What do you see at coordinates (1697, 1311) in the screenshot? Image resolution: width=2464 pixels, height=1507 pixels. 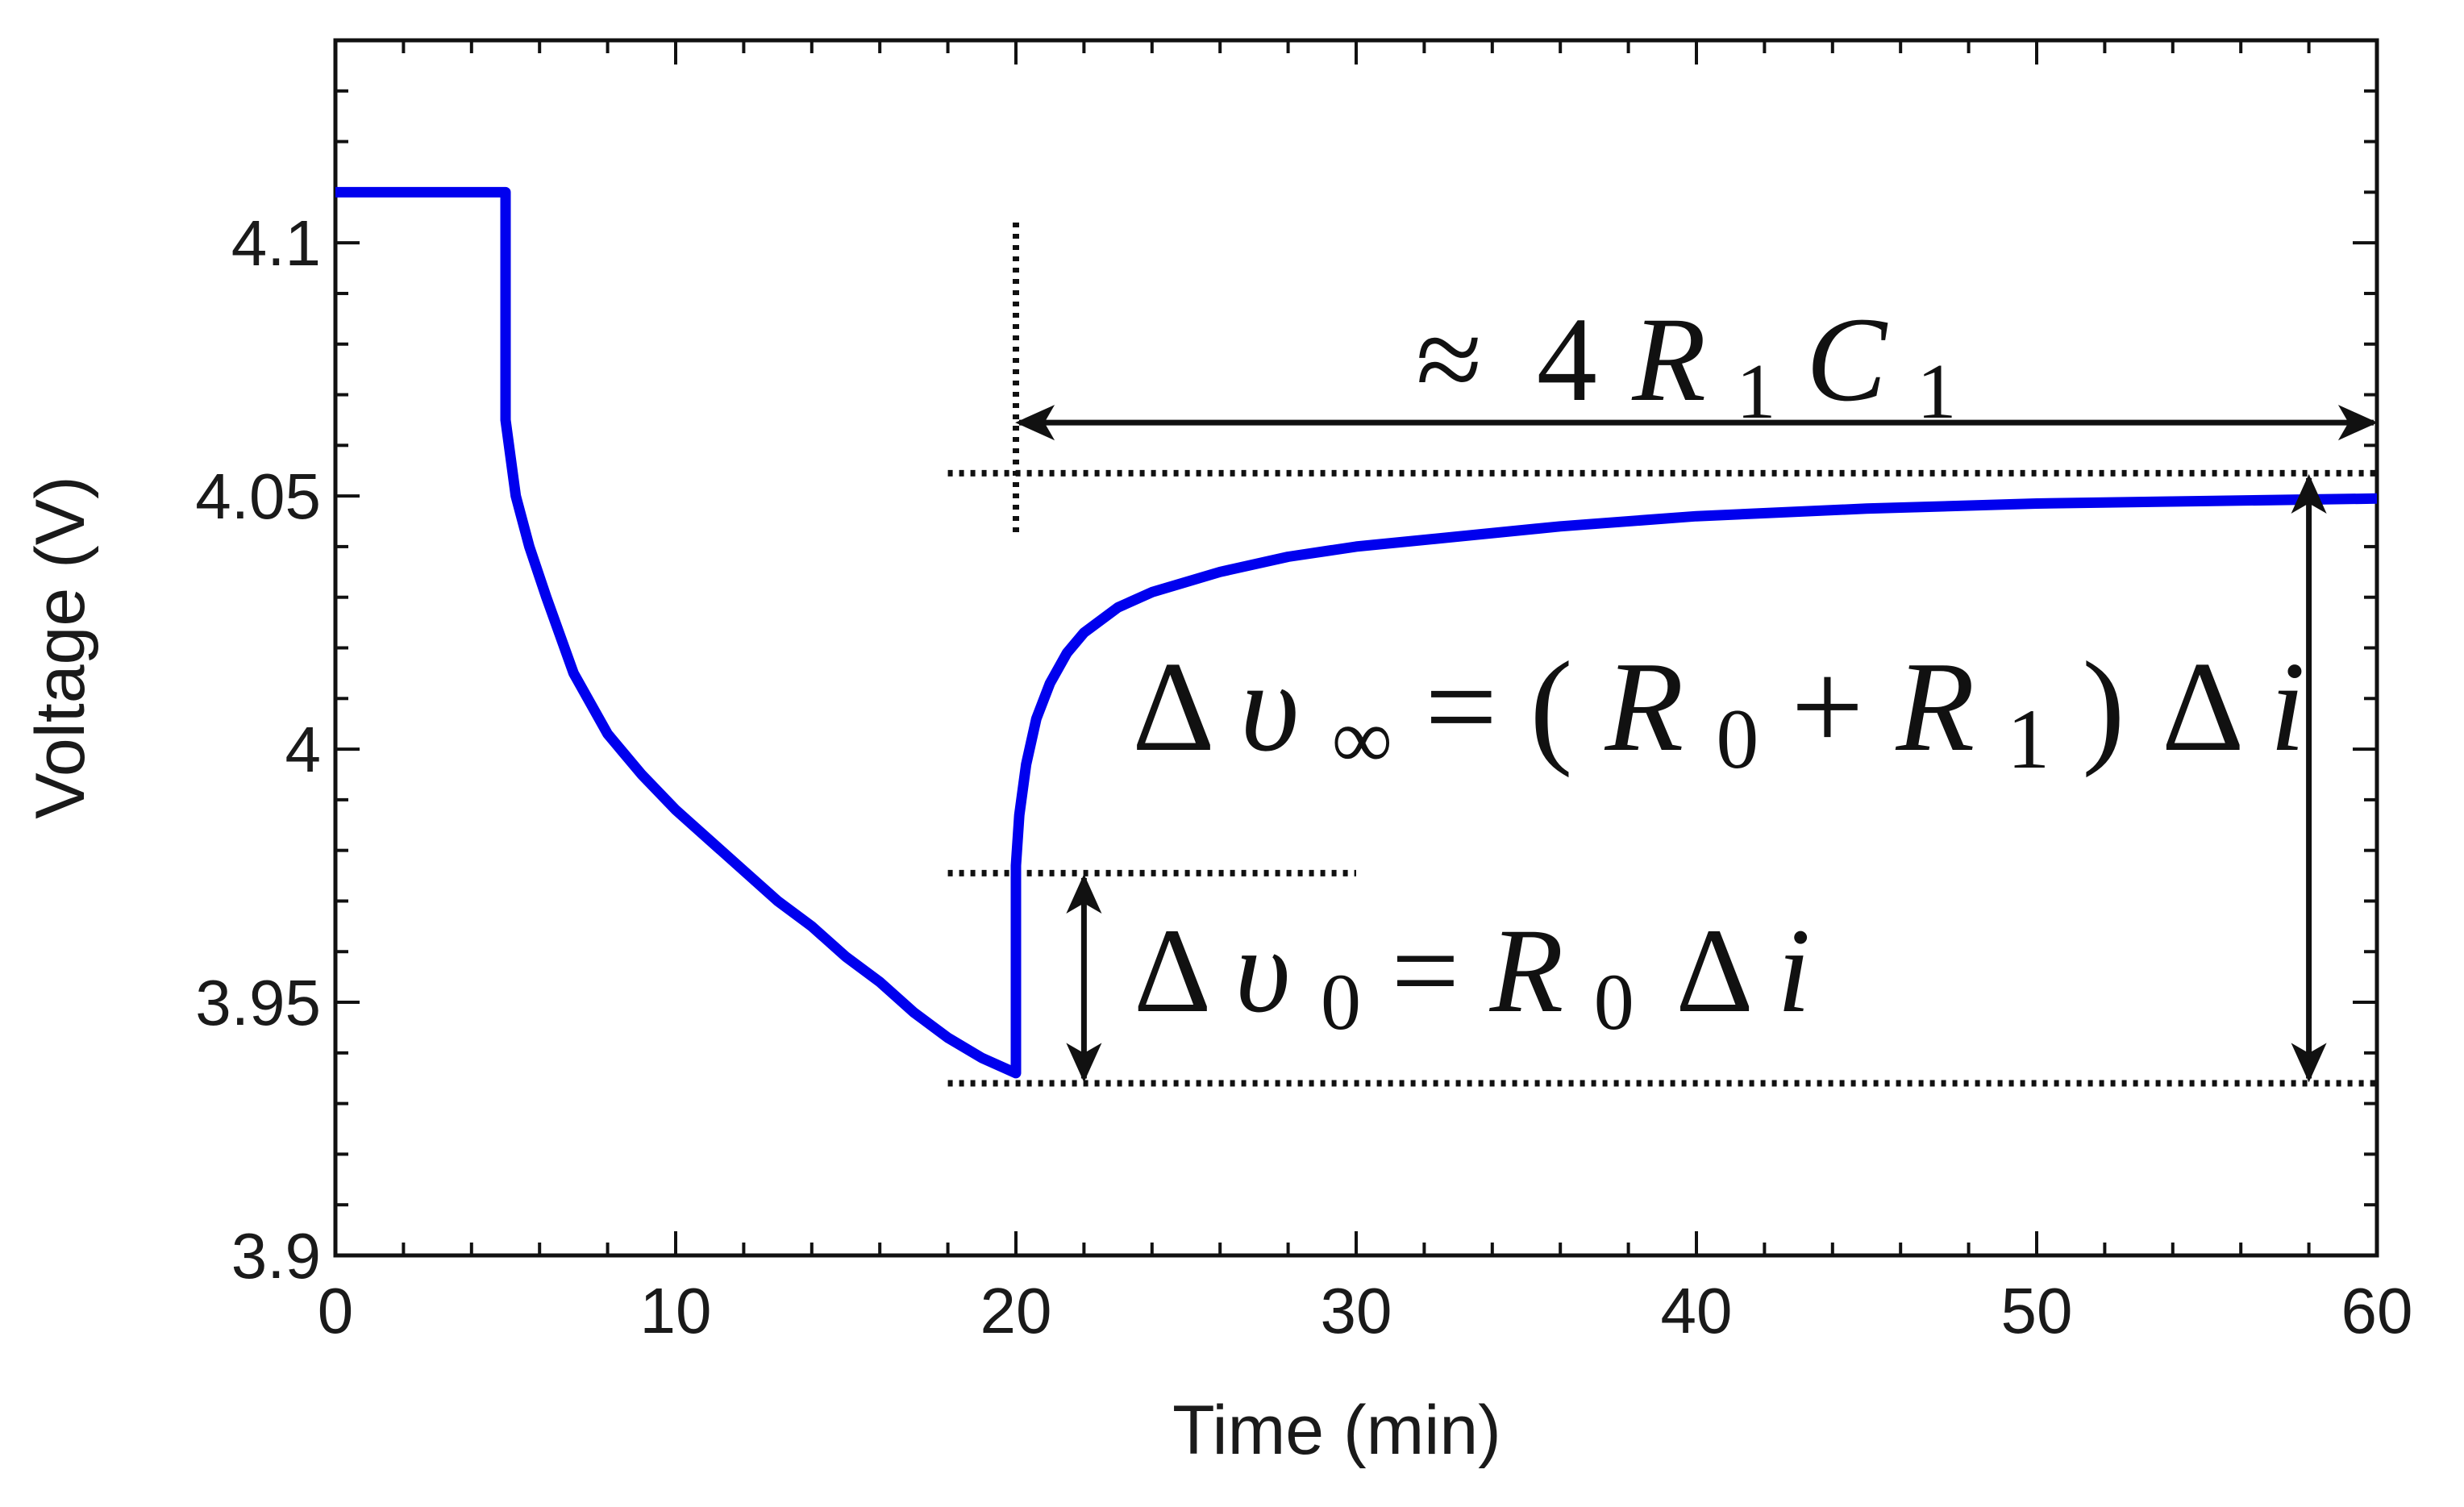 I see `x-tick-label: 40` at bounding box center [1697, 1311].